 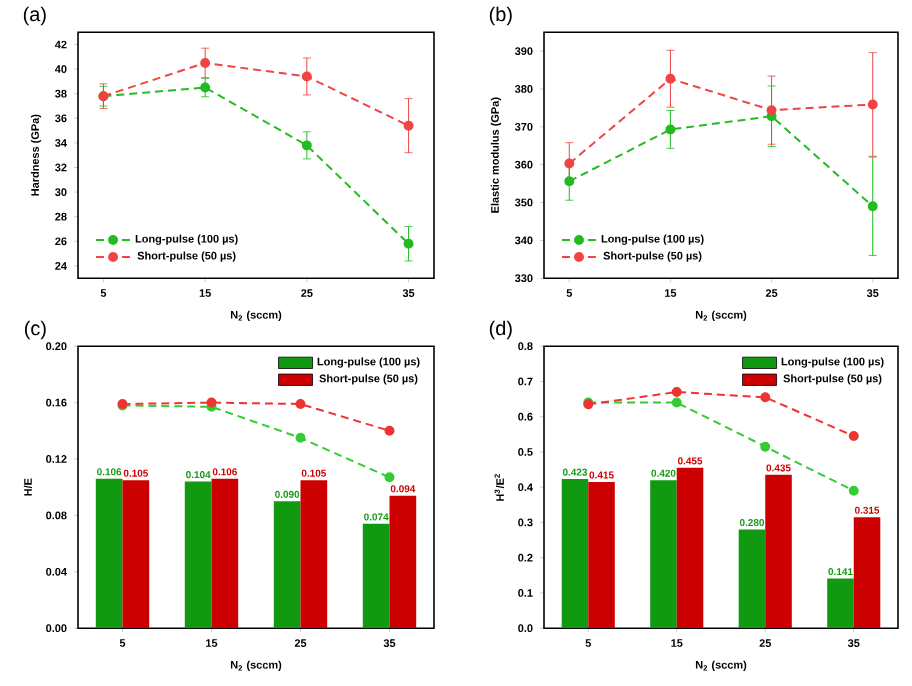 I want to click on chart-title: (c), so click(x=35, y=330).